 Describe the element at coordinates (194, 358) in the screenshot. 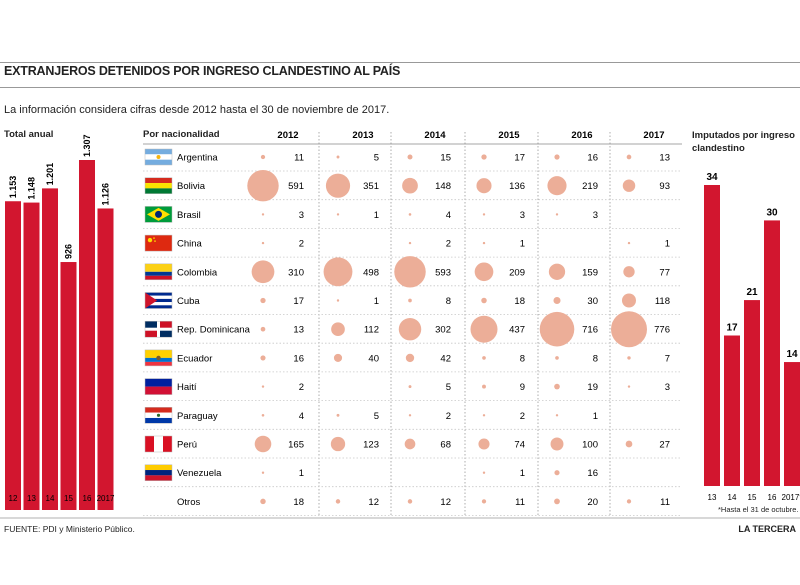

I see `country-label: Ecuador` at that location.